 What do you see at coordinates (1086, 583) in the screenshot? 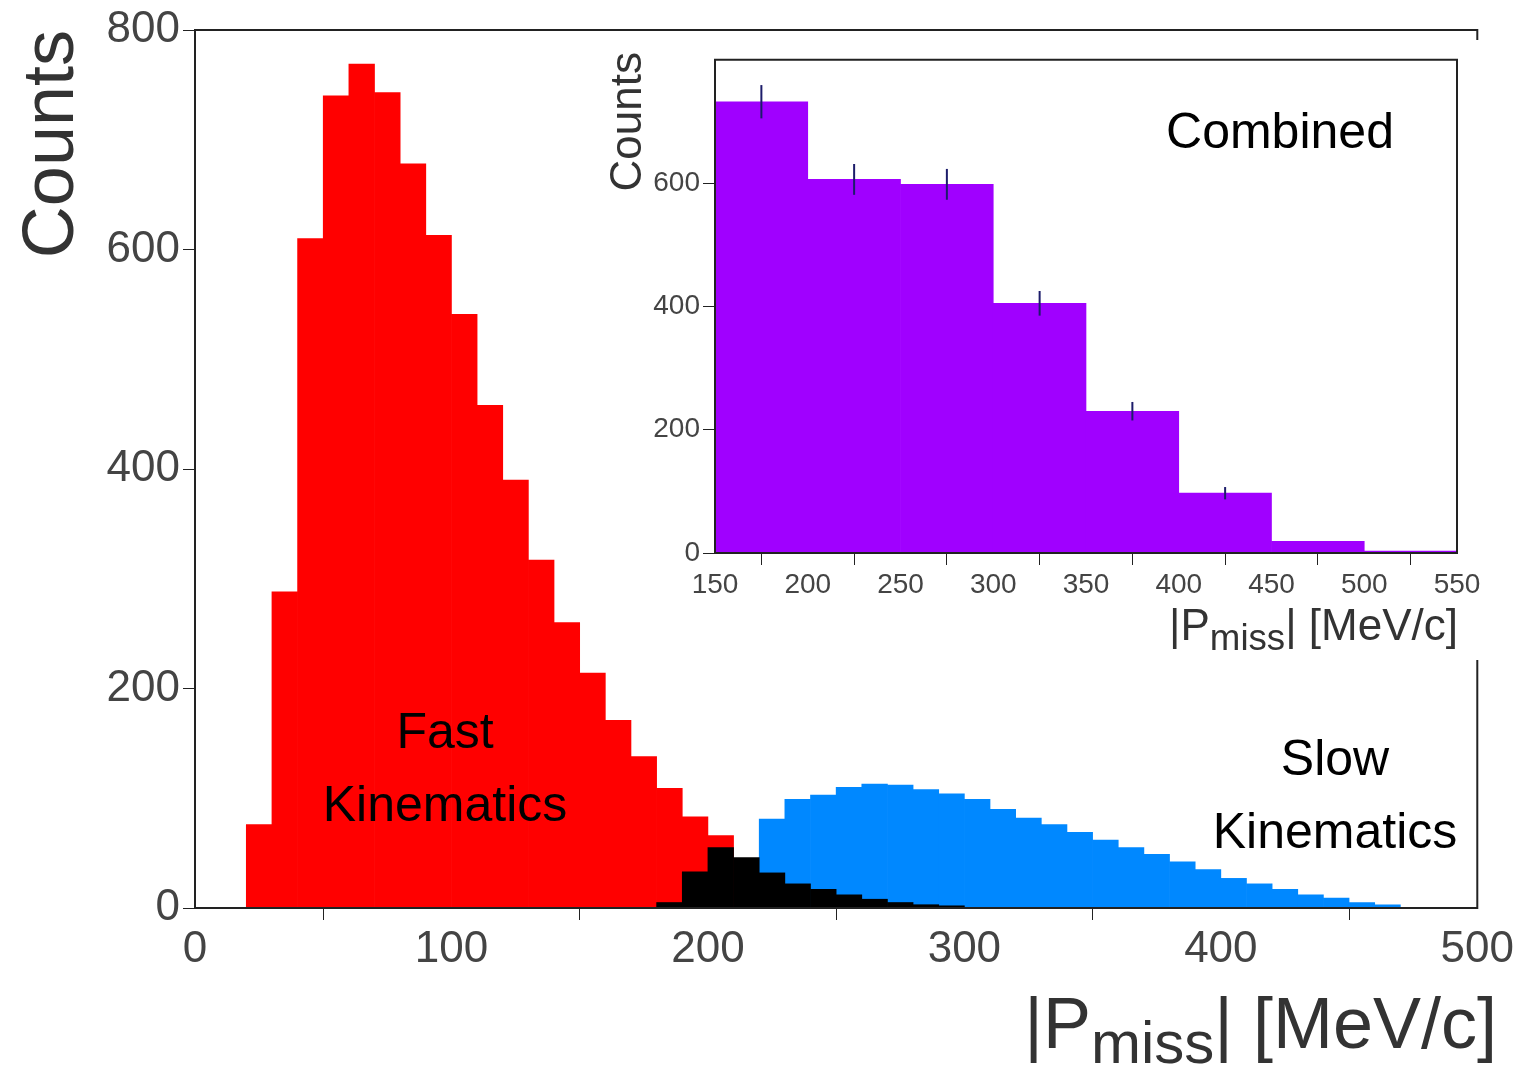
I see `x-tick-label: 350` at bounding box center [1086, 583].